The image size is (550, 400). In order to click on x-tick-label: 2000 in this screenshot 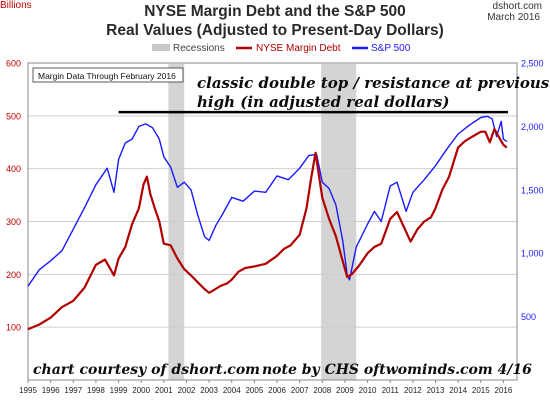, I will do `click(141, 390)`.